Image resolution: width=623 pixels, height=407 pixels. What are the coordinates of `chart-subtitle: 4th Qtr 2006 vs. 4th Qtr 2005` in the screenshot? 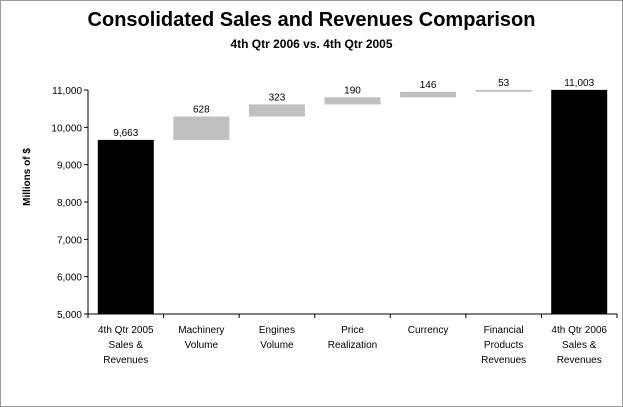 It's located at (311, 44).